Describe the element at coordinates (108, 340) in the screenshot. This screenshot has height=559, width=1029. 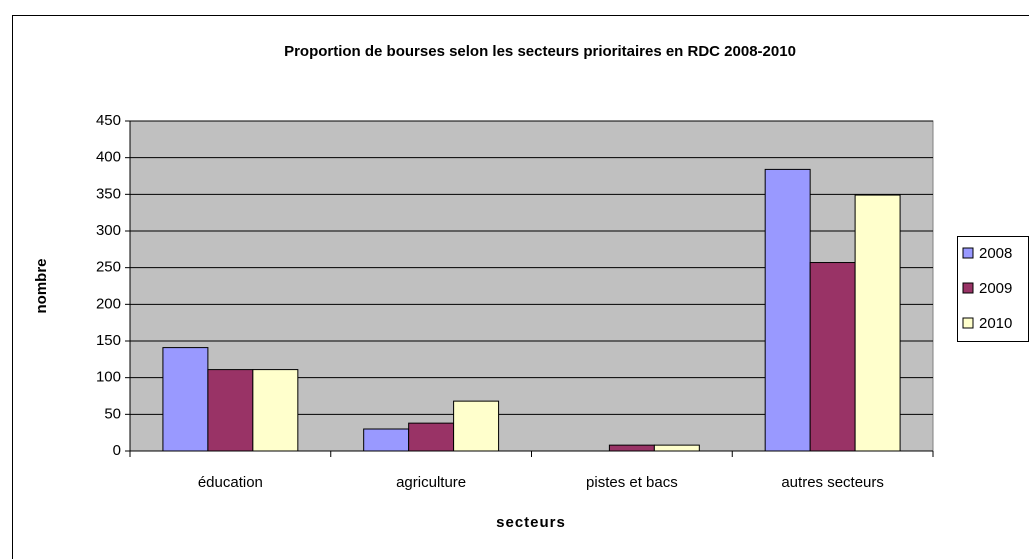
I see `y-tick-label: 150` at that location.